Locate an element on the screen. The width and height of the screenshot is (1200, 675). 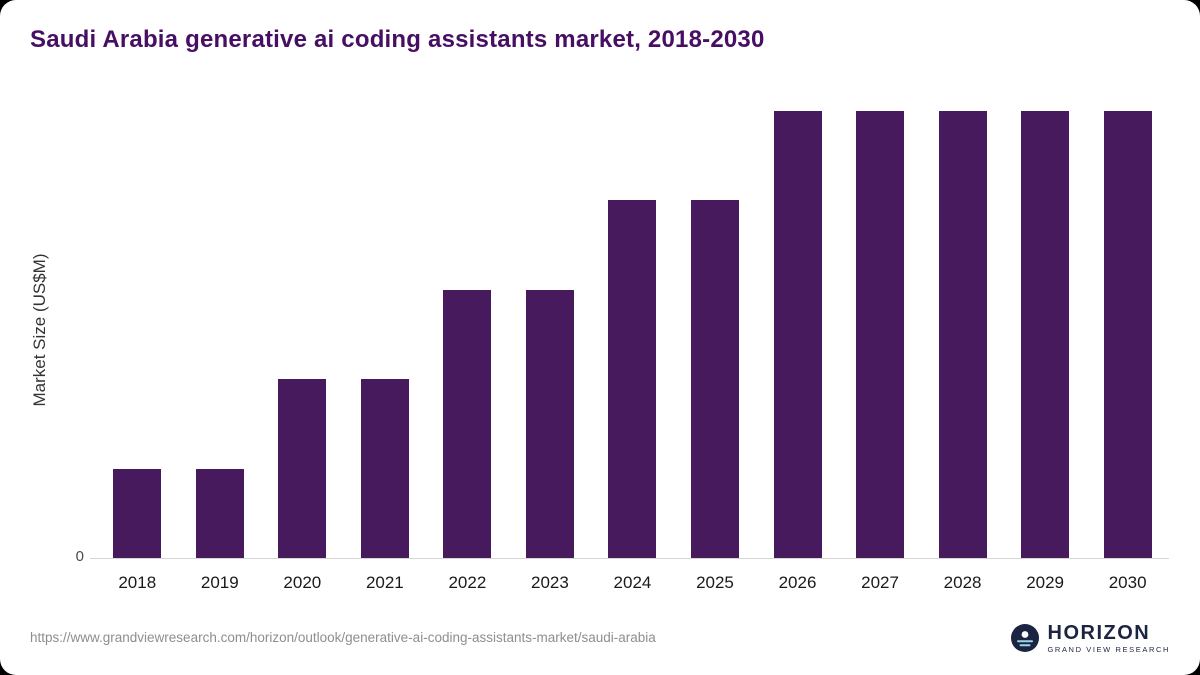
y-tick-zero-label: 0 is located at coordinates (79, 556).